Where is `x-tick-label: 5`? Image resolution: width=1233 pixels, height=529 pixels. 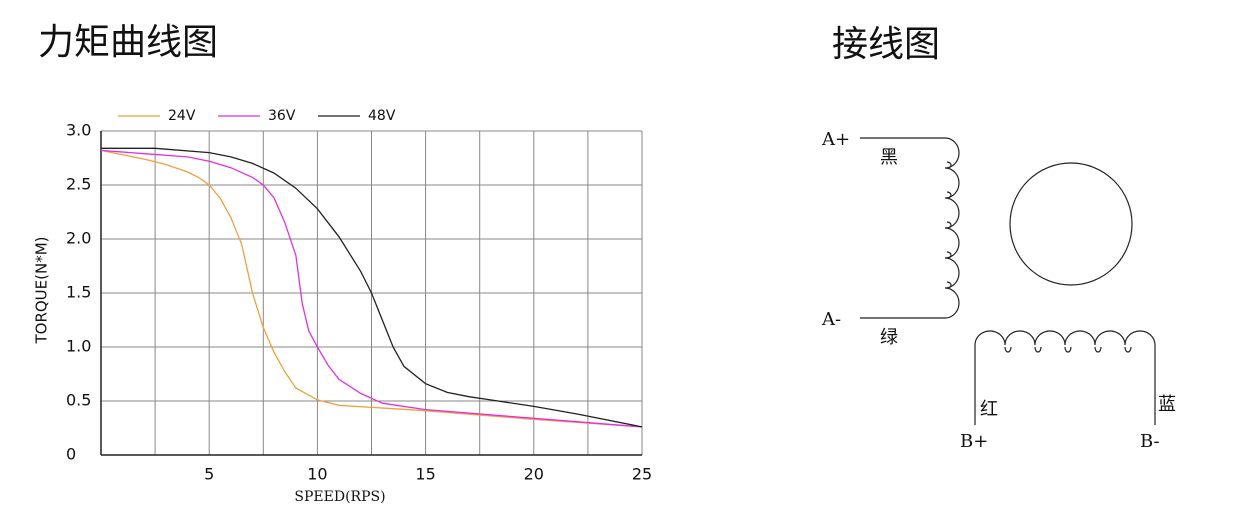
x-tick-label: 5 is located at coordinates (209, 474).